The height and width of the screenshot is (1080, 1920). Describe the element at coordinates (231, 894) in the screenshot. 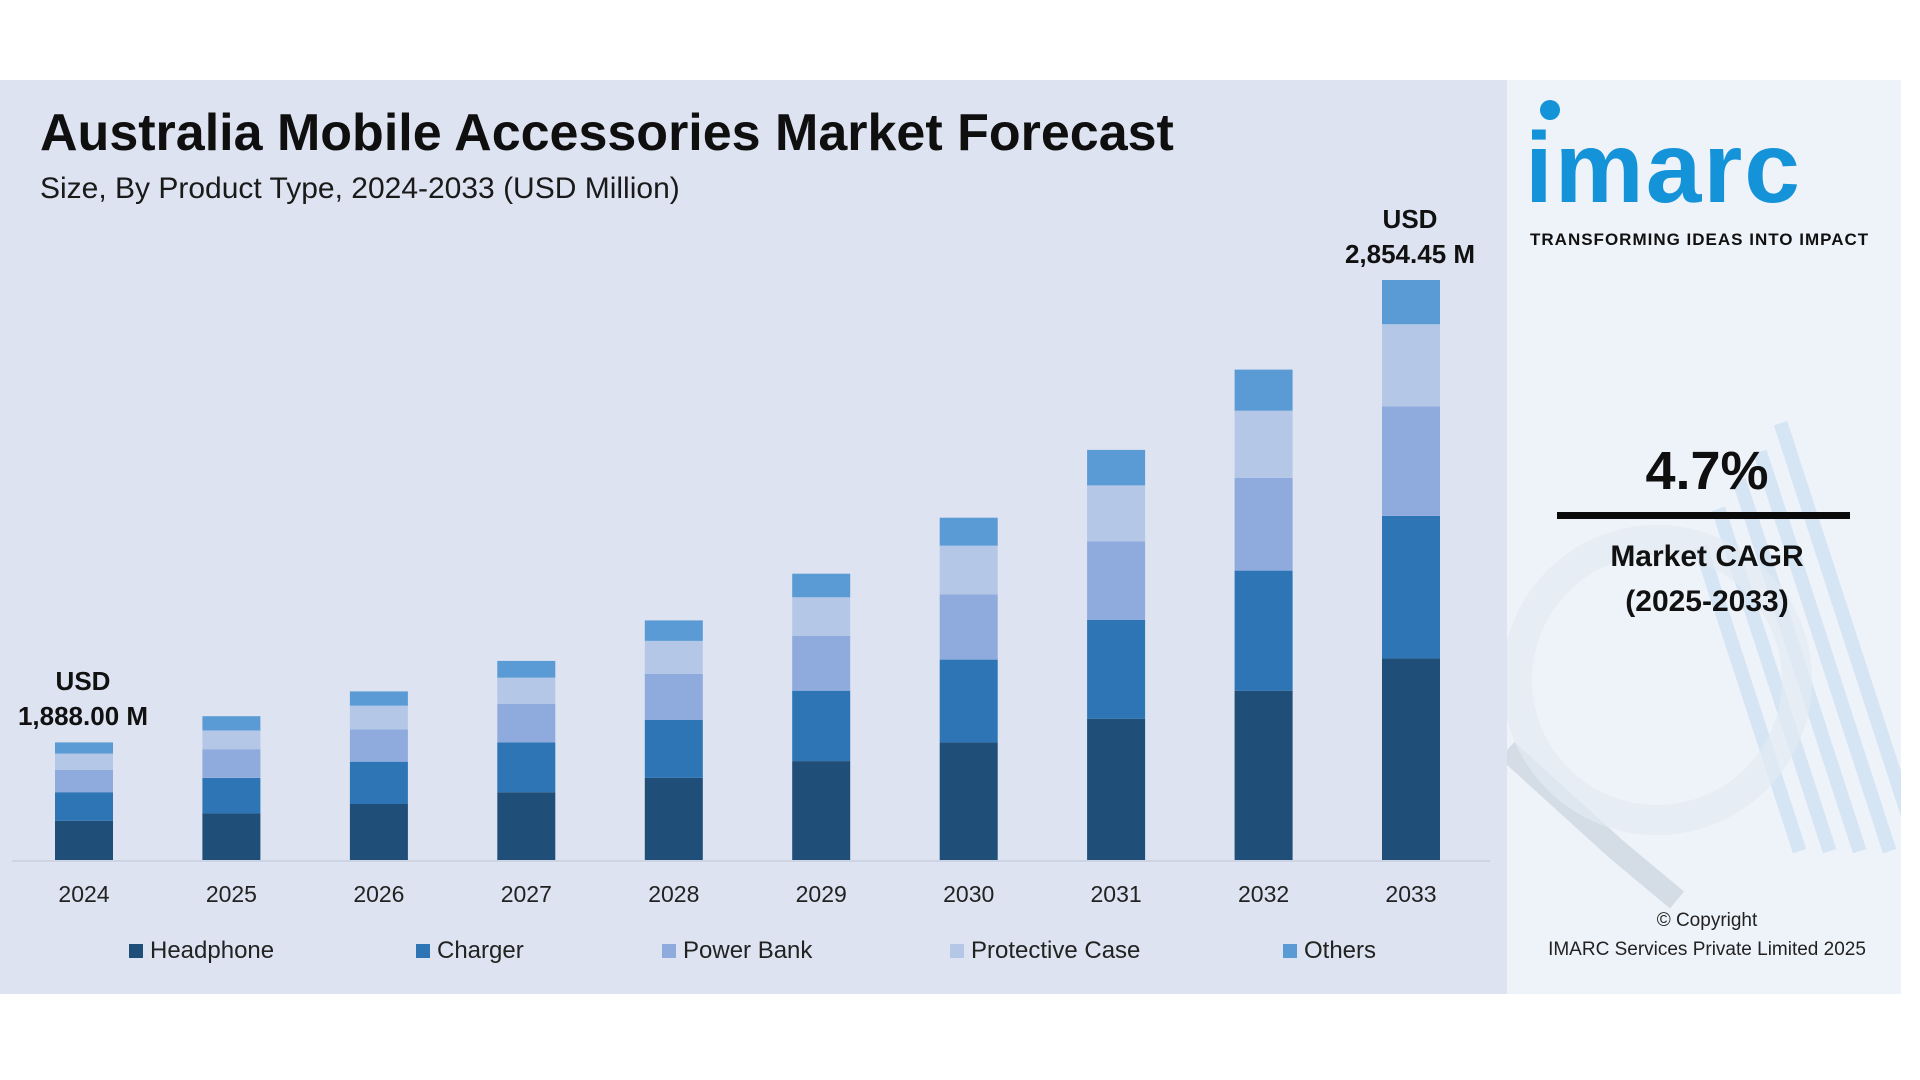

I see `x-tick-label-2025: 2025` at that location.